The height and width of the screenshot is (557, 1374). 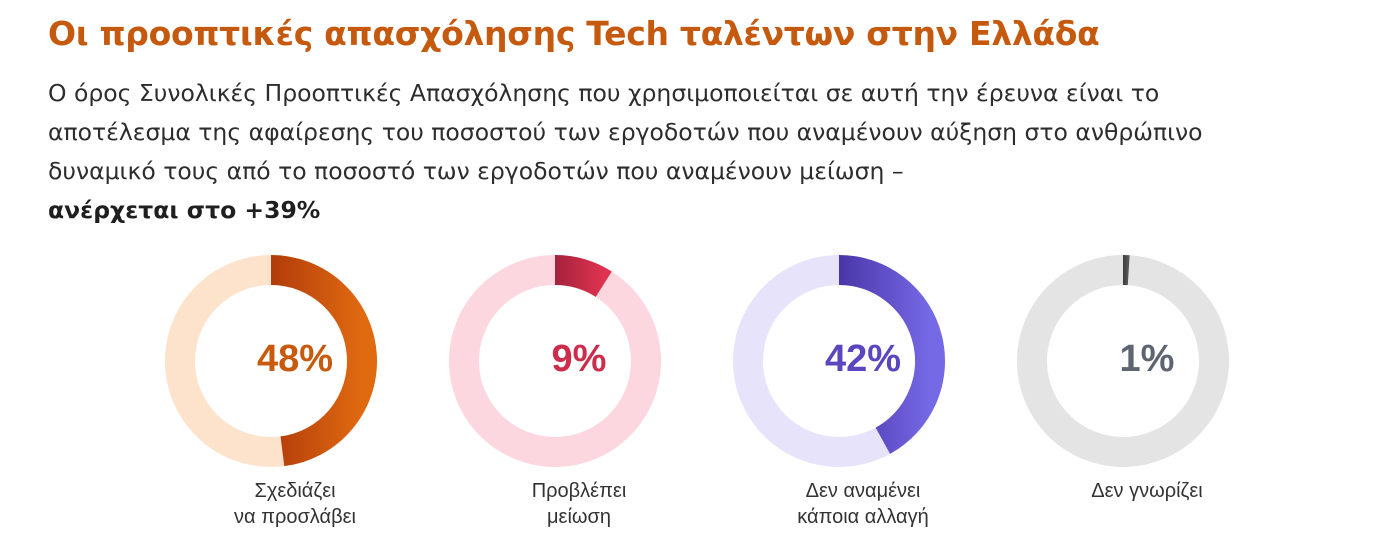 I want to click on donut-chart-3: 42% Δεν αναμένει κάποια αλλαγή, so click(x=840, y=400).